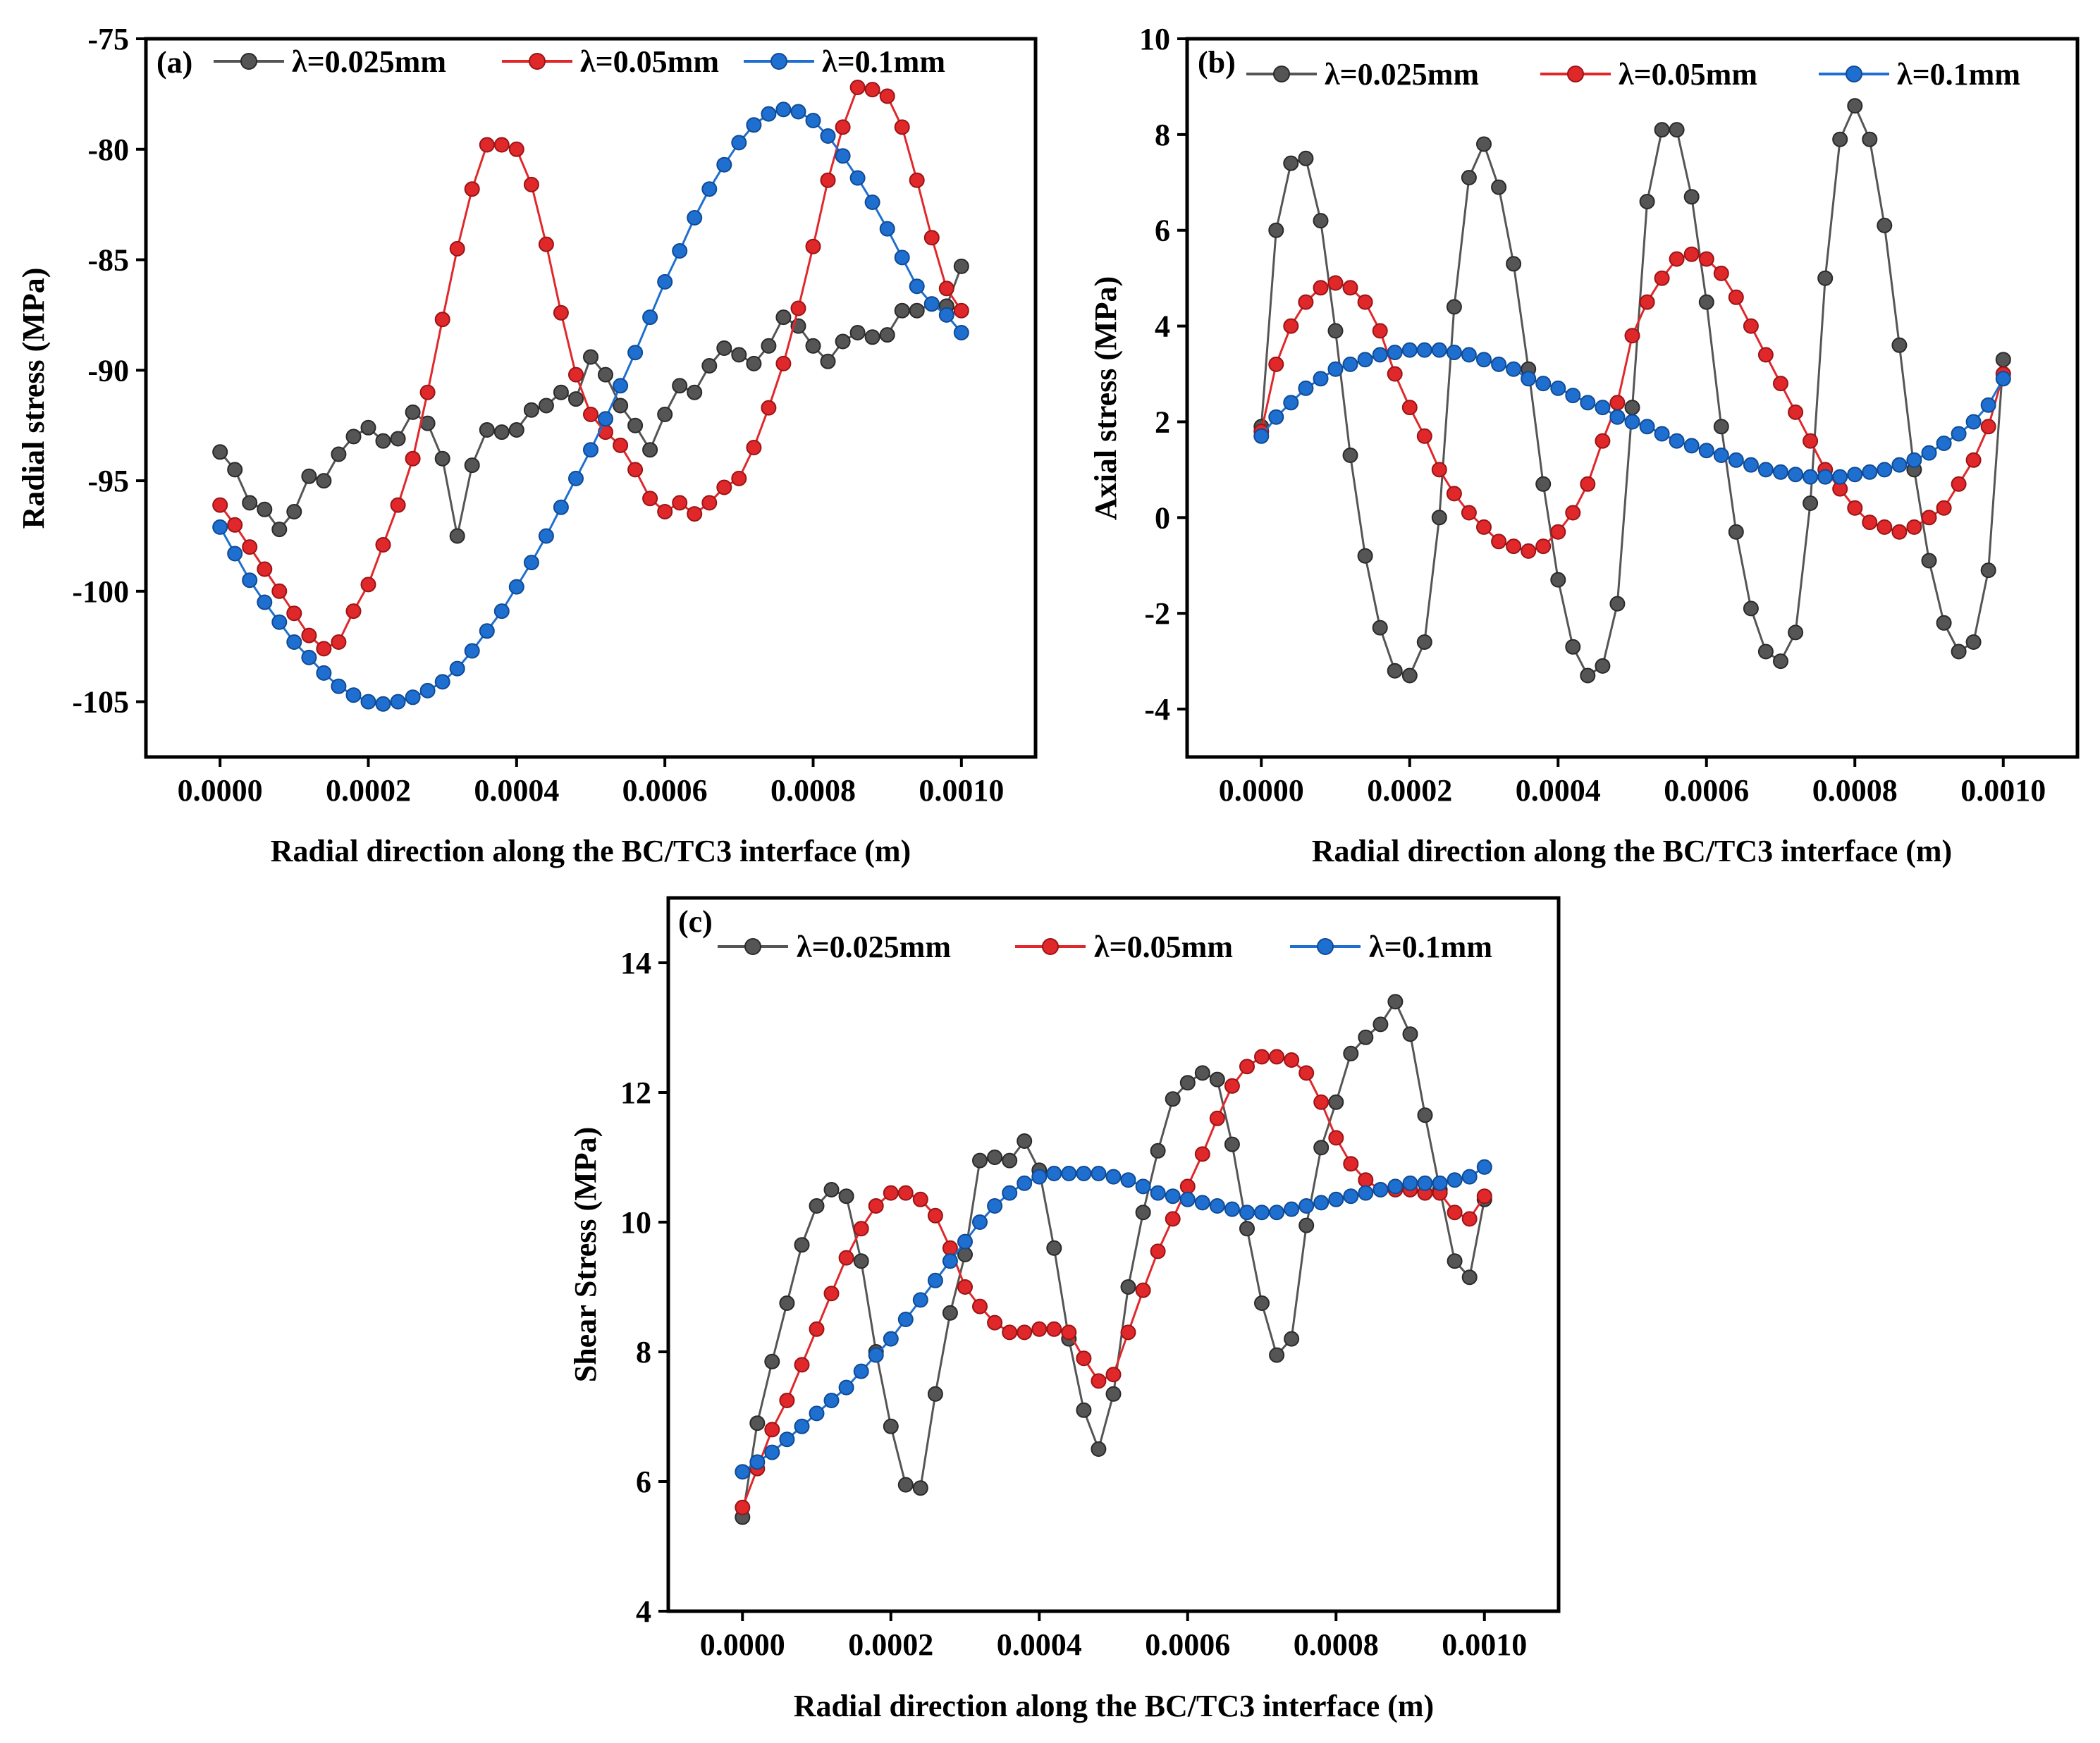  What do you see at coordinates (1163, 326) in the screenshot?
I see `panel-b-y-tick-label: 4` at bounding box center [1163, 326].